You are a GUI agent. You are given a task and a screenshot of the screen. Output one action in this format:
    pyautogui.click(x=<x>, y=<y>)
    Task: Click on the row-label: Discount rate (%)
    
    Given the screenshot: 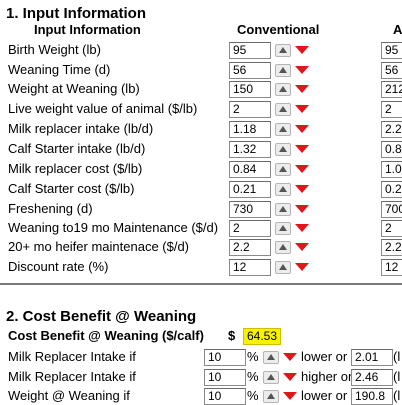 What is the action you would take?
    pyautogui.click(x=58, y=266)
    